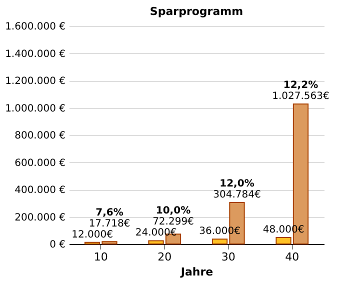 This screenshot has width=339, height=286. What do you see at coordinates (165, 257) in the screenshot?
I see `x-tick-label: 20` at bounding box center [165, 257].